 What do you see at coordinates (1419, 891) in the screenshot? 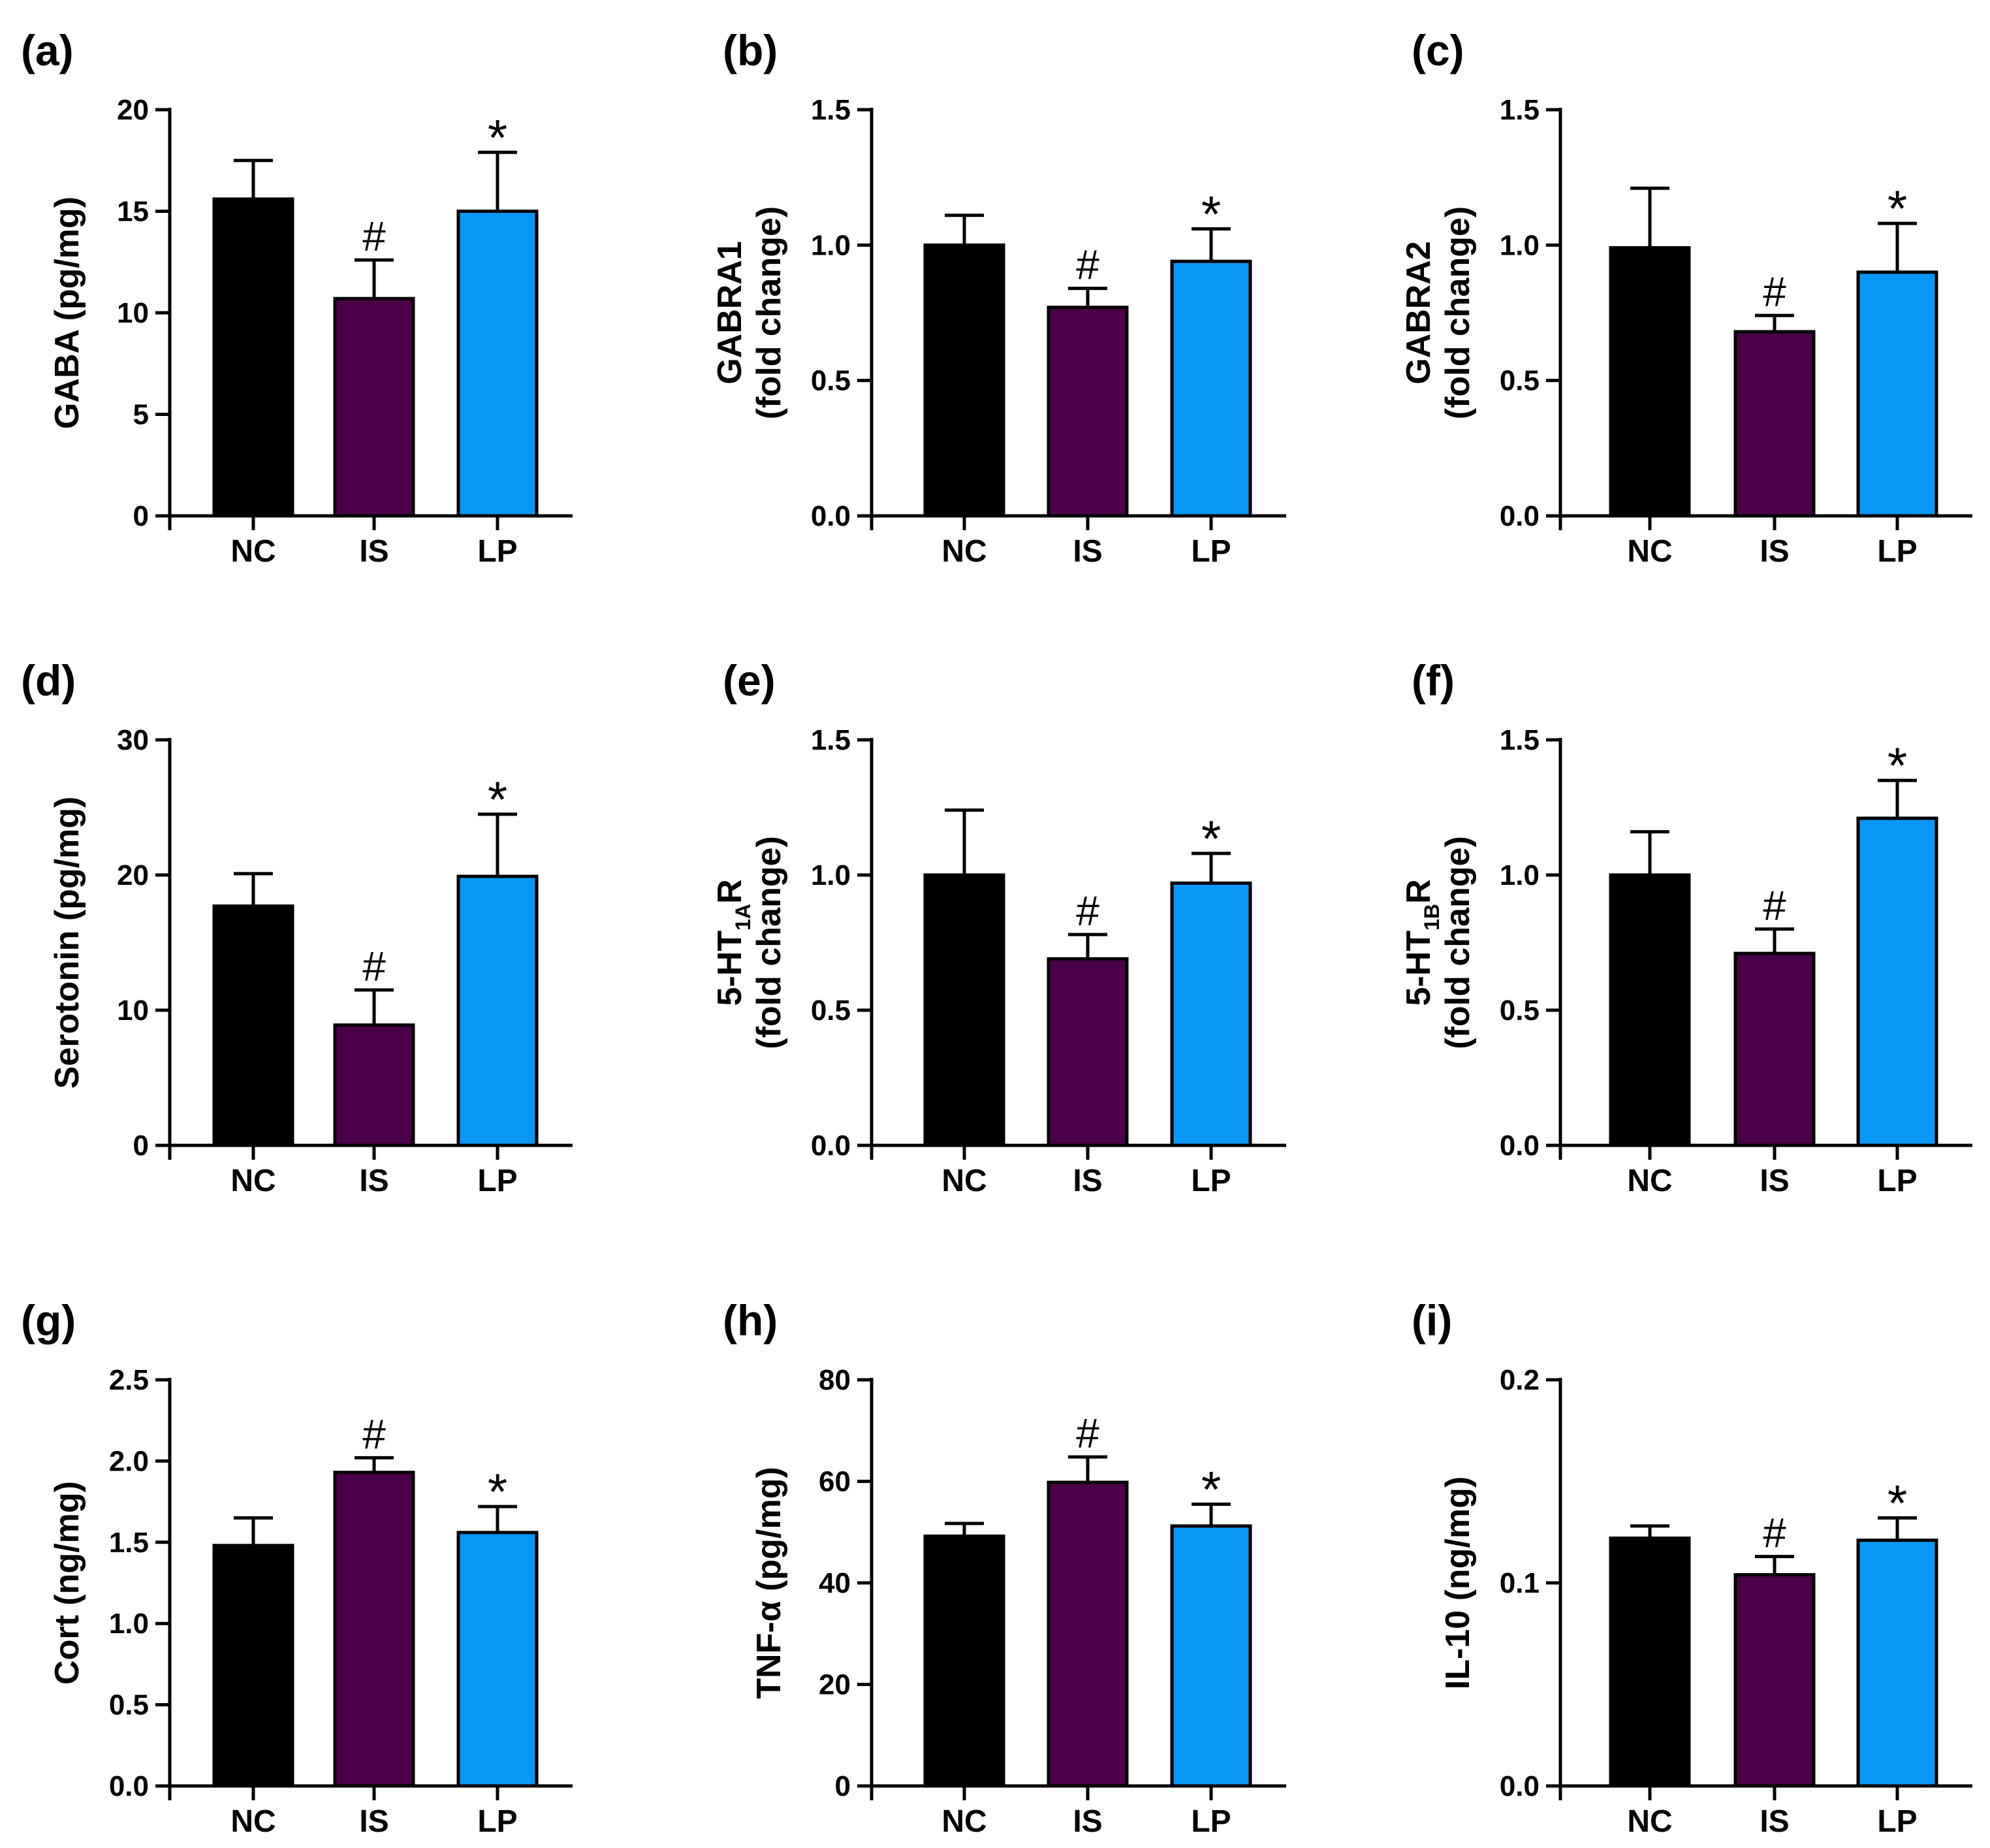
I see `y-axis-label-suffix: R` at bounding box center [1419, 891].